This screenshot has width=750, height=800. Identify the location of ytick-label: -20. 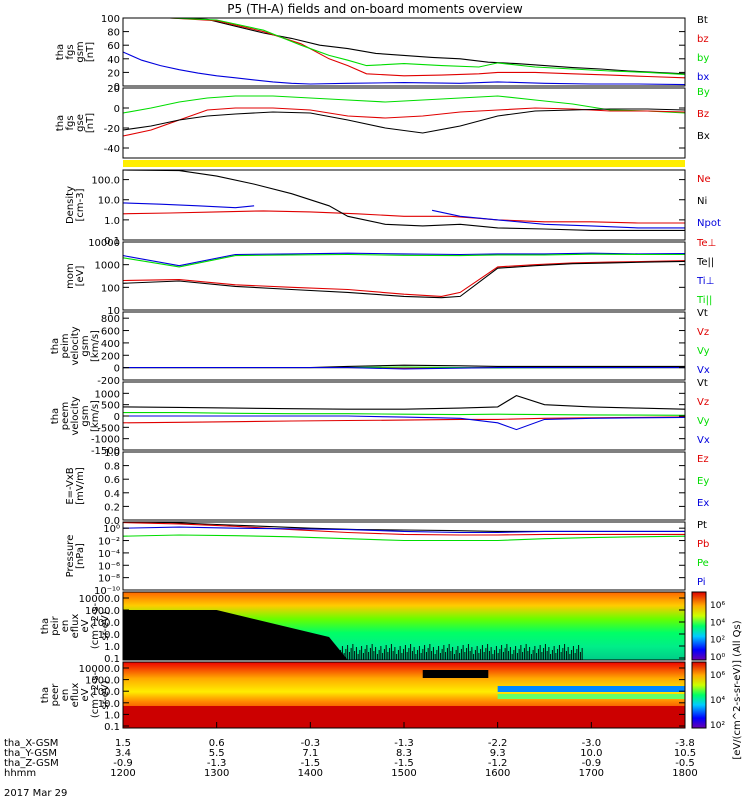
(112, 129).